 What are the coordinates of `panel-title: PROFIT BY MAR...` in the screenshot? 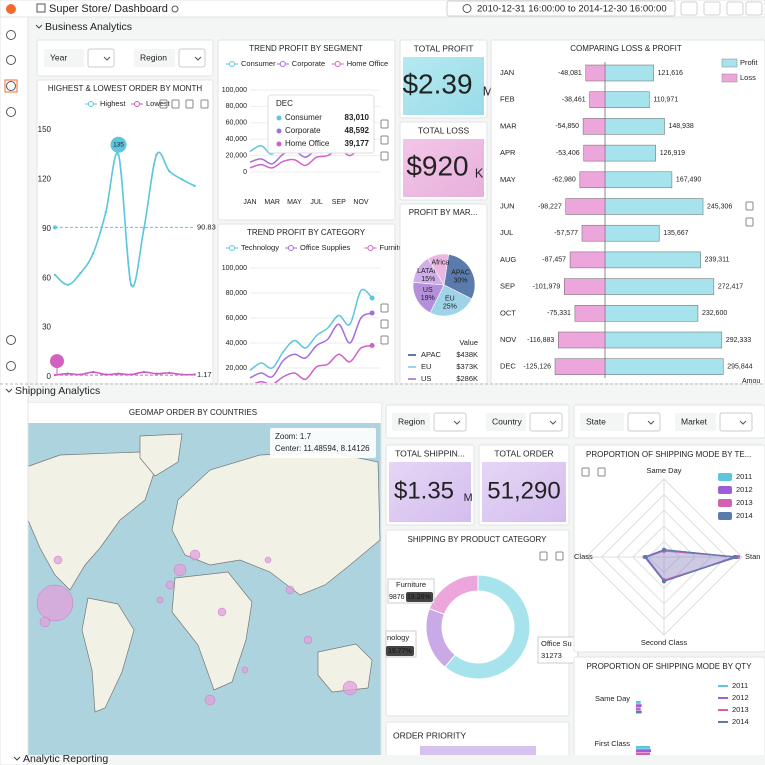 It's located at (443, 212).